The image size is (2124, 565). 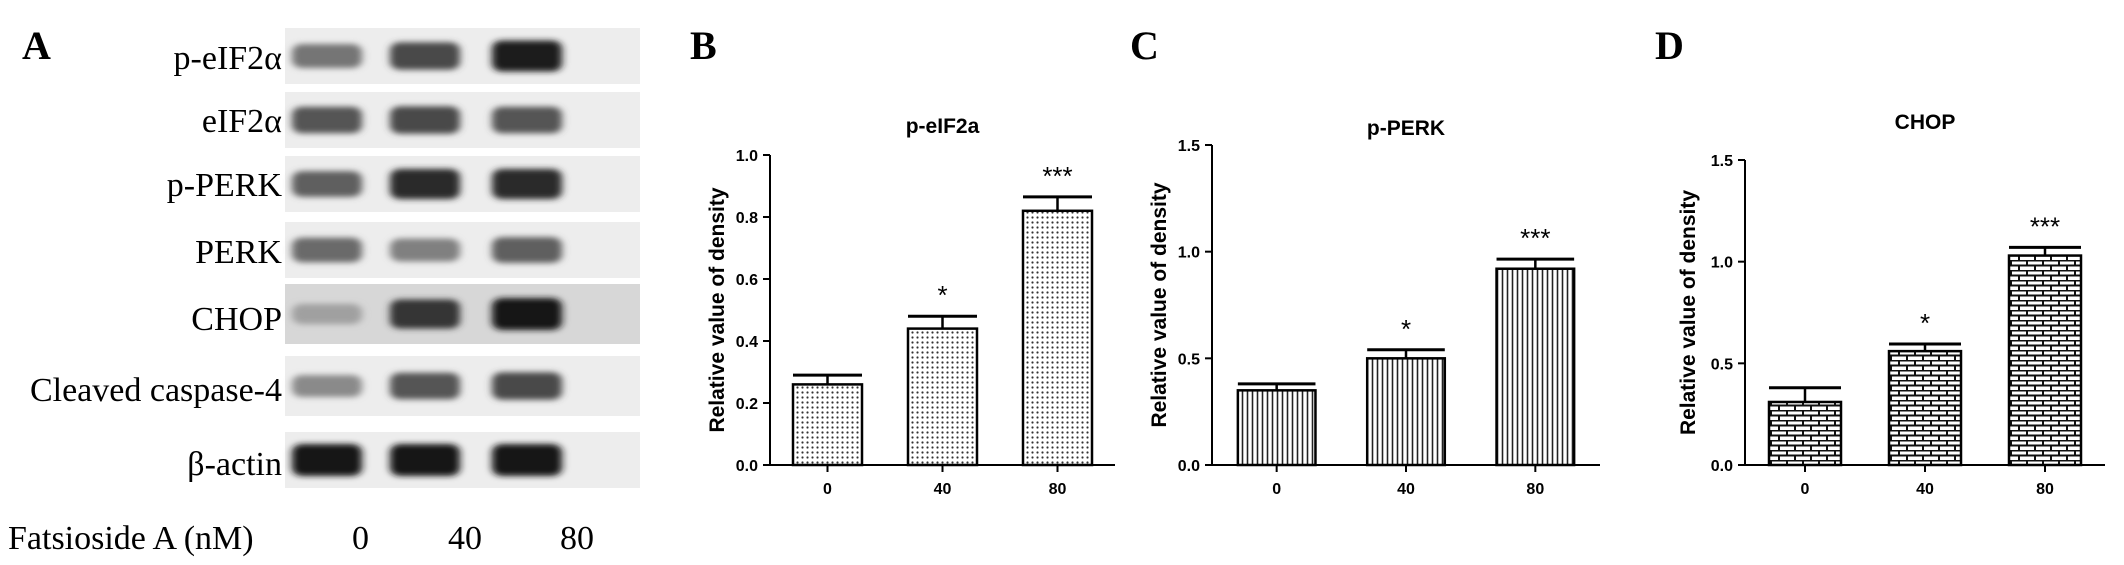 I want to click on blot-label-p-perk: p-PERK, so click(x=224, y=185).